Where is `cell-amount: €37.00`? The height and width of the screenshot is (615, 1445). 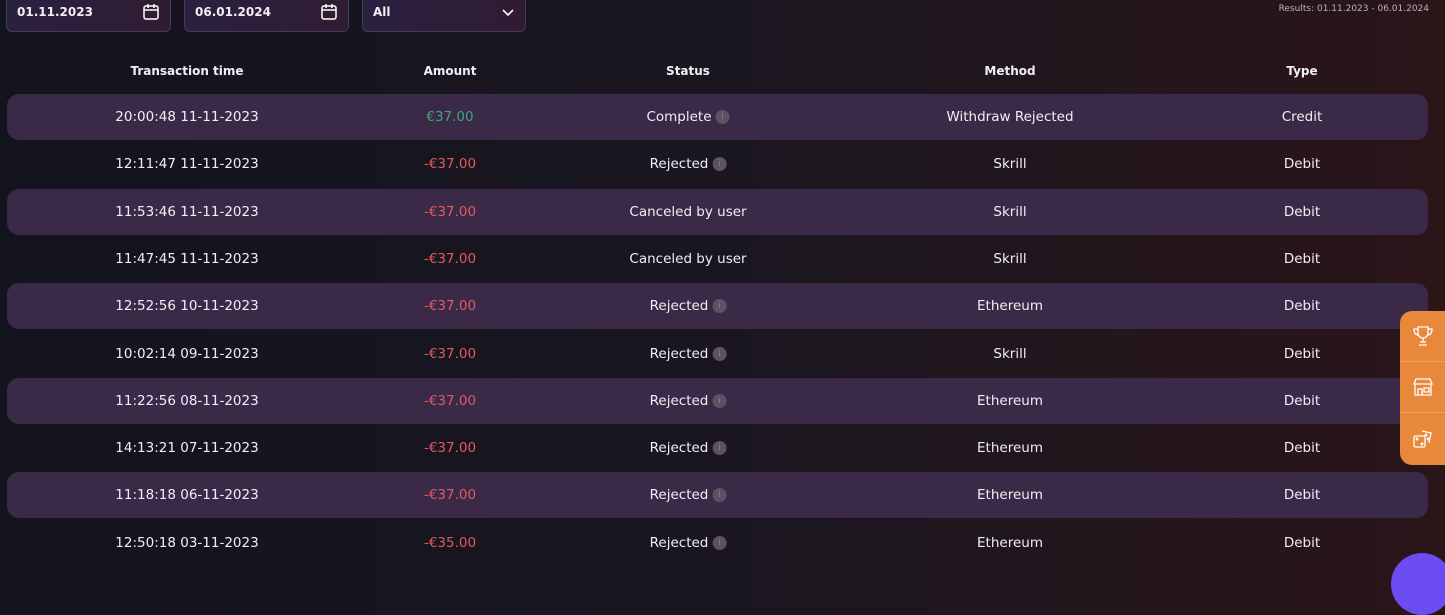
cell-amount: €37.00 is located at coordinates (449, 117).